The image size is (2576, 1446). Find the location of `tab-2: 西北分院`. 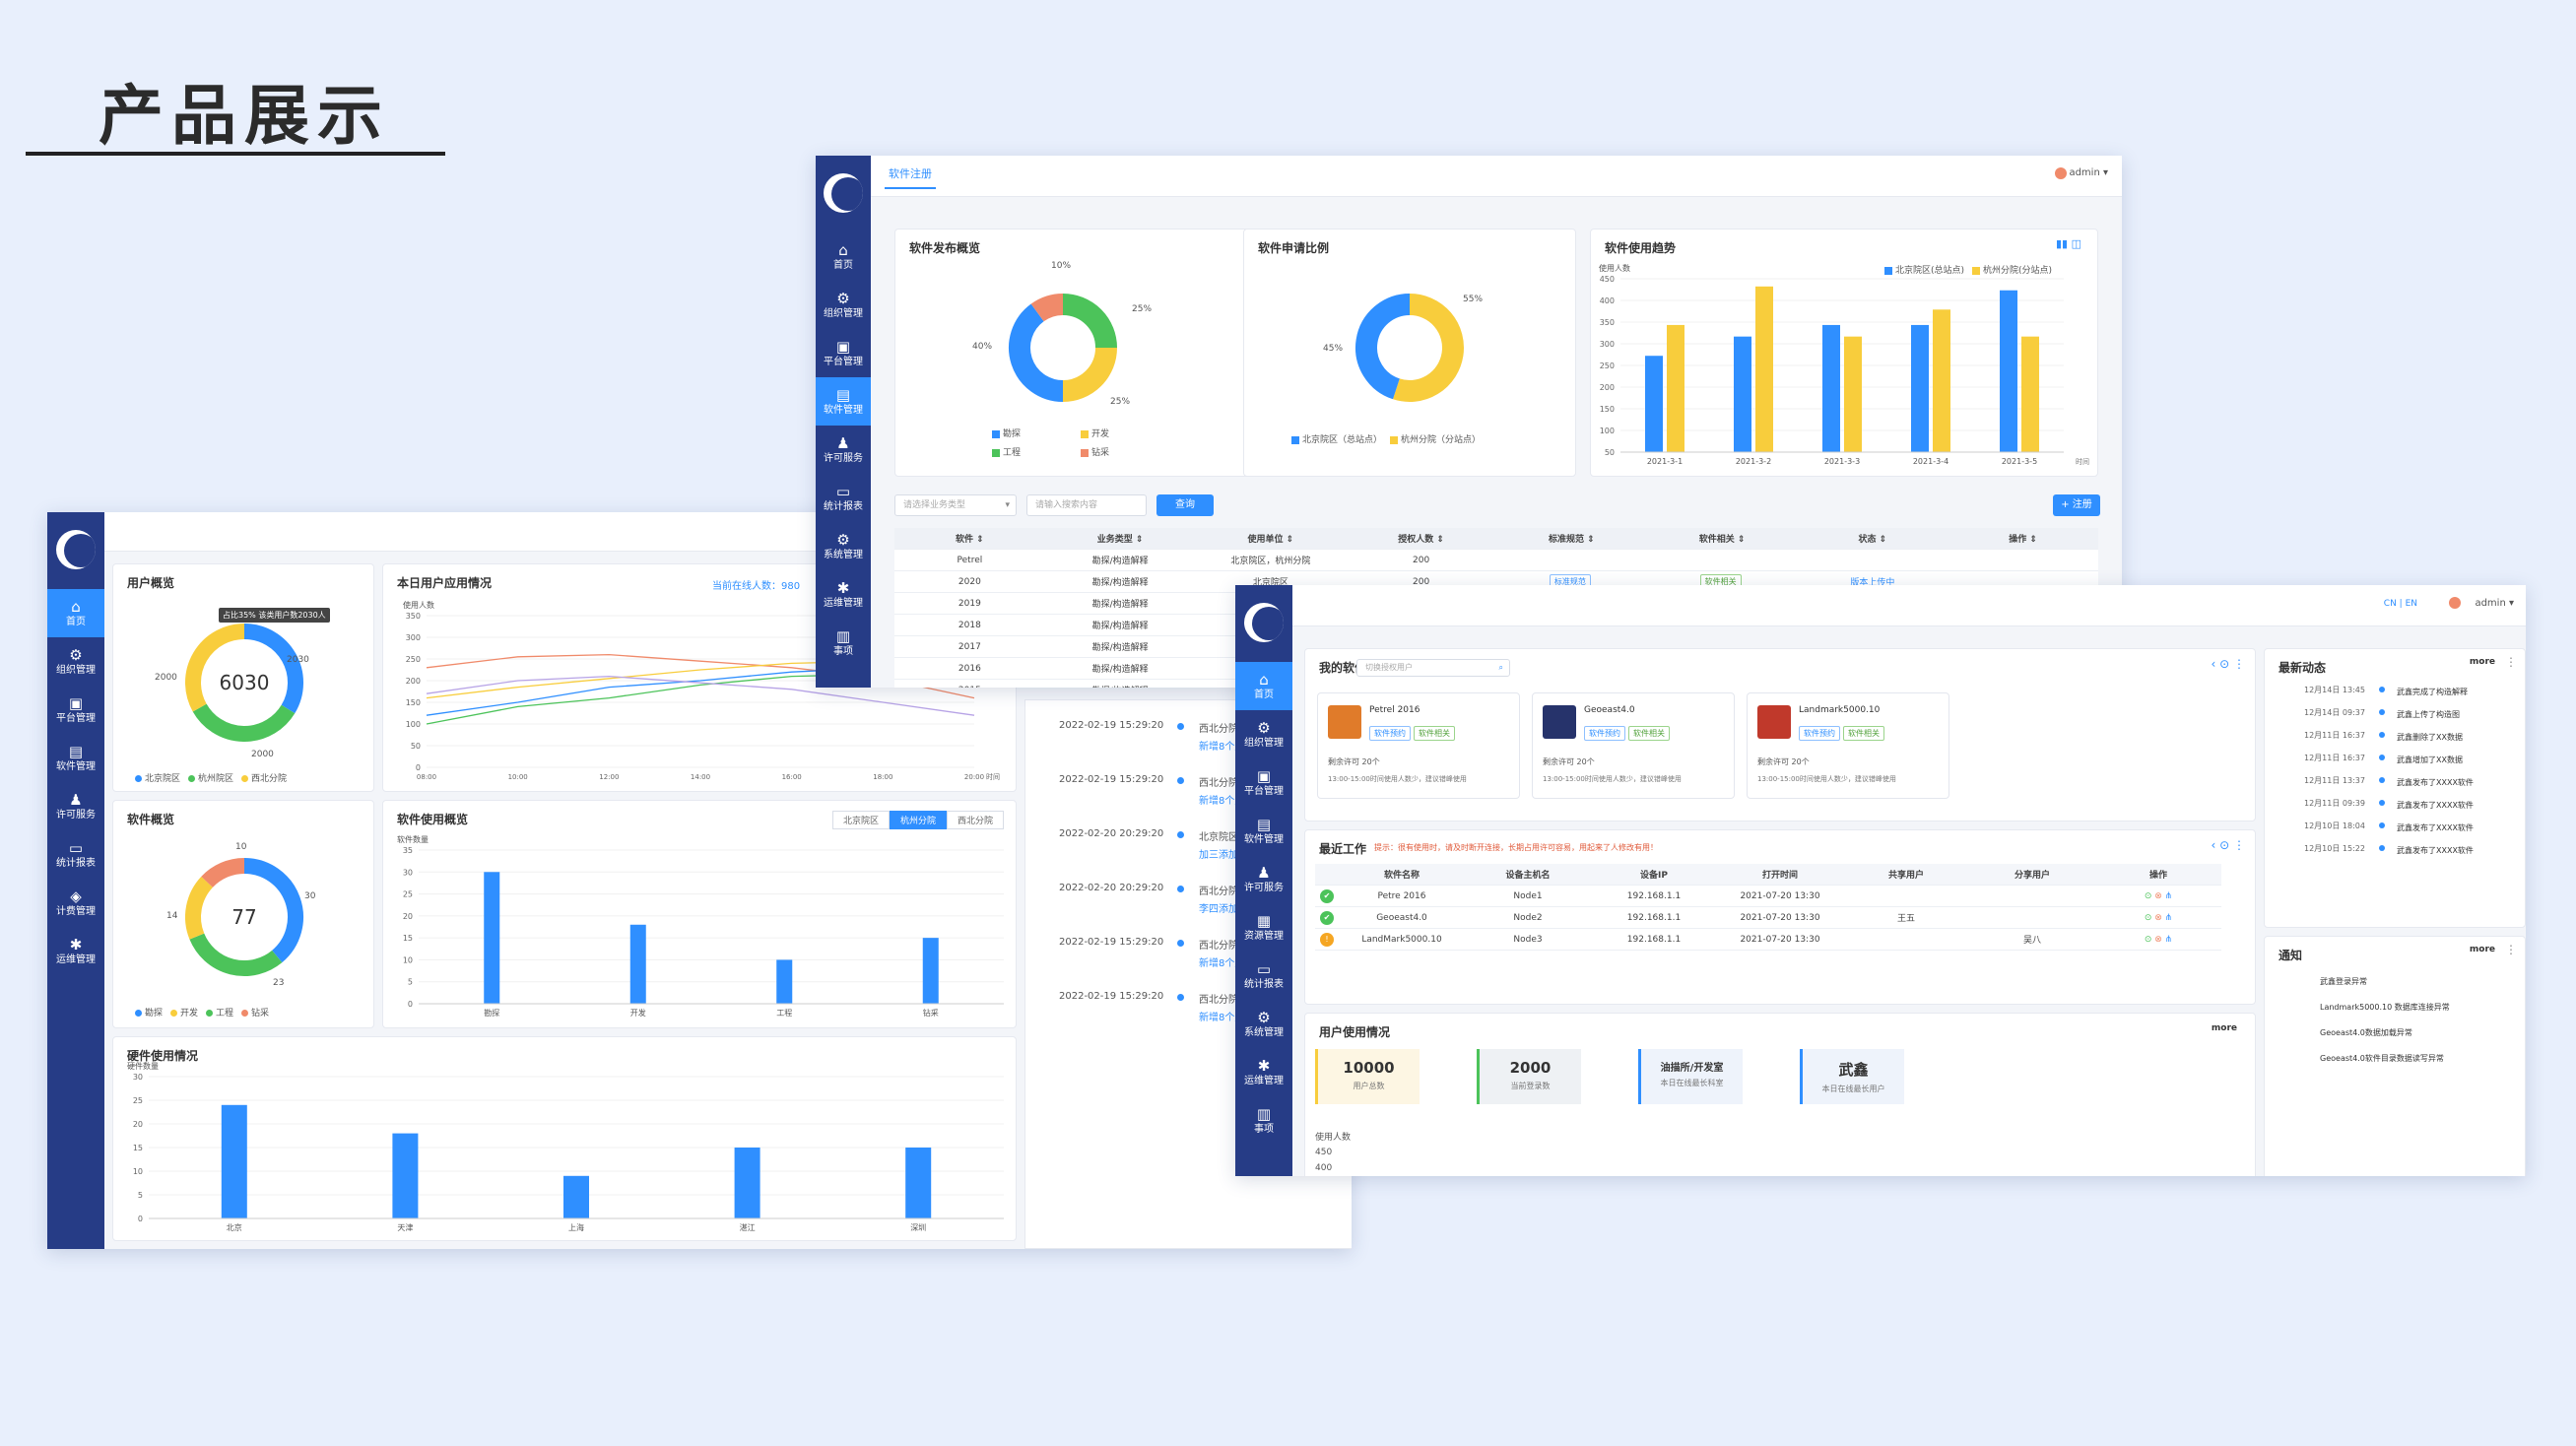

tab-2: 西北分院 is located at coordinates (975, 820).